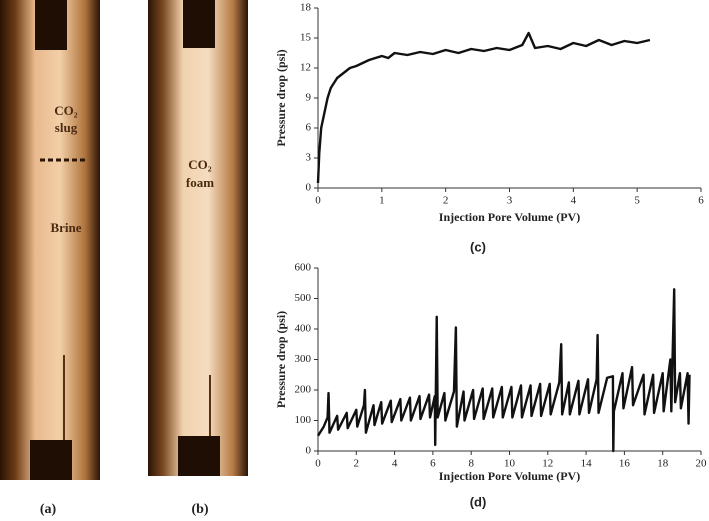 Image resolution: width=709 pixels, height=521 pixels. Describe the element at coordinates (200, 182) in the screenshot. I see `photo-label: foam` at that location.